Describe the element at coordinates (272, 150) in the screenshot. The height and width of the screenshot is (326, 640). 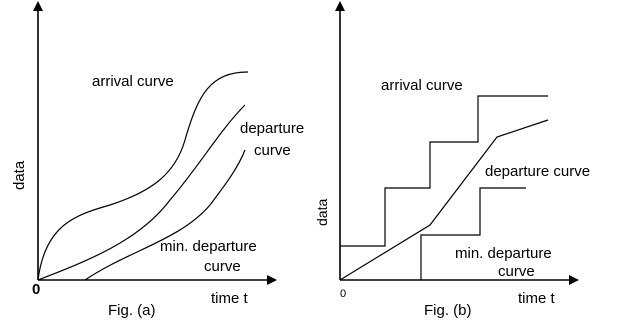
I see `fig-a-departure-label-line2: curve` at that location.